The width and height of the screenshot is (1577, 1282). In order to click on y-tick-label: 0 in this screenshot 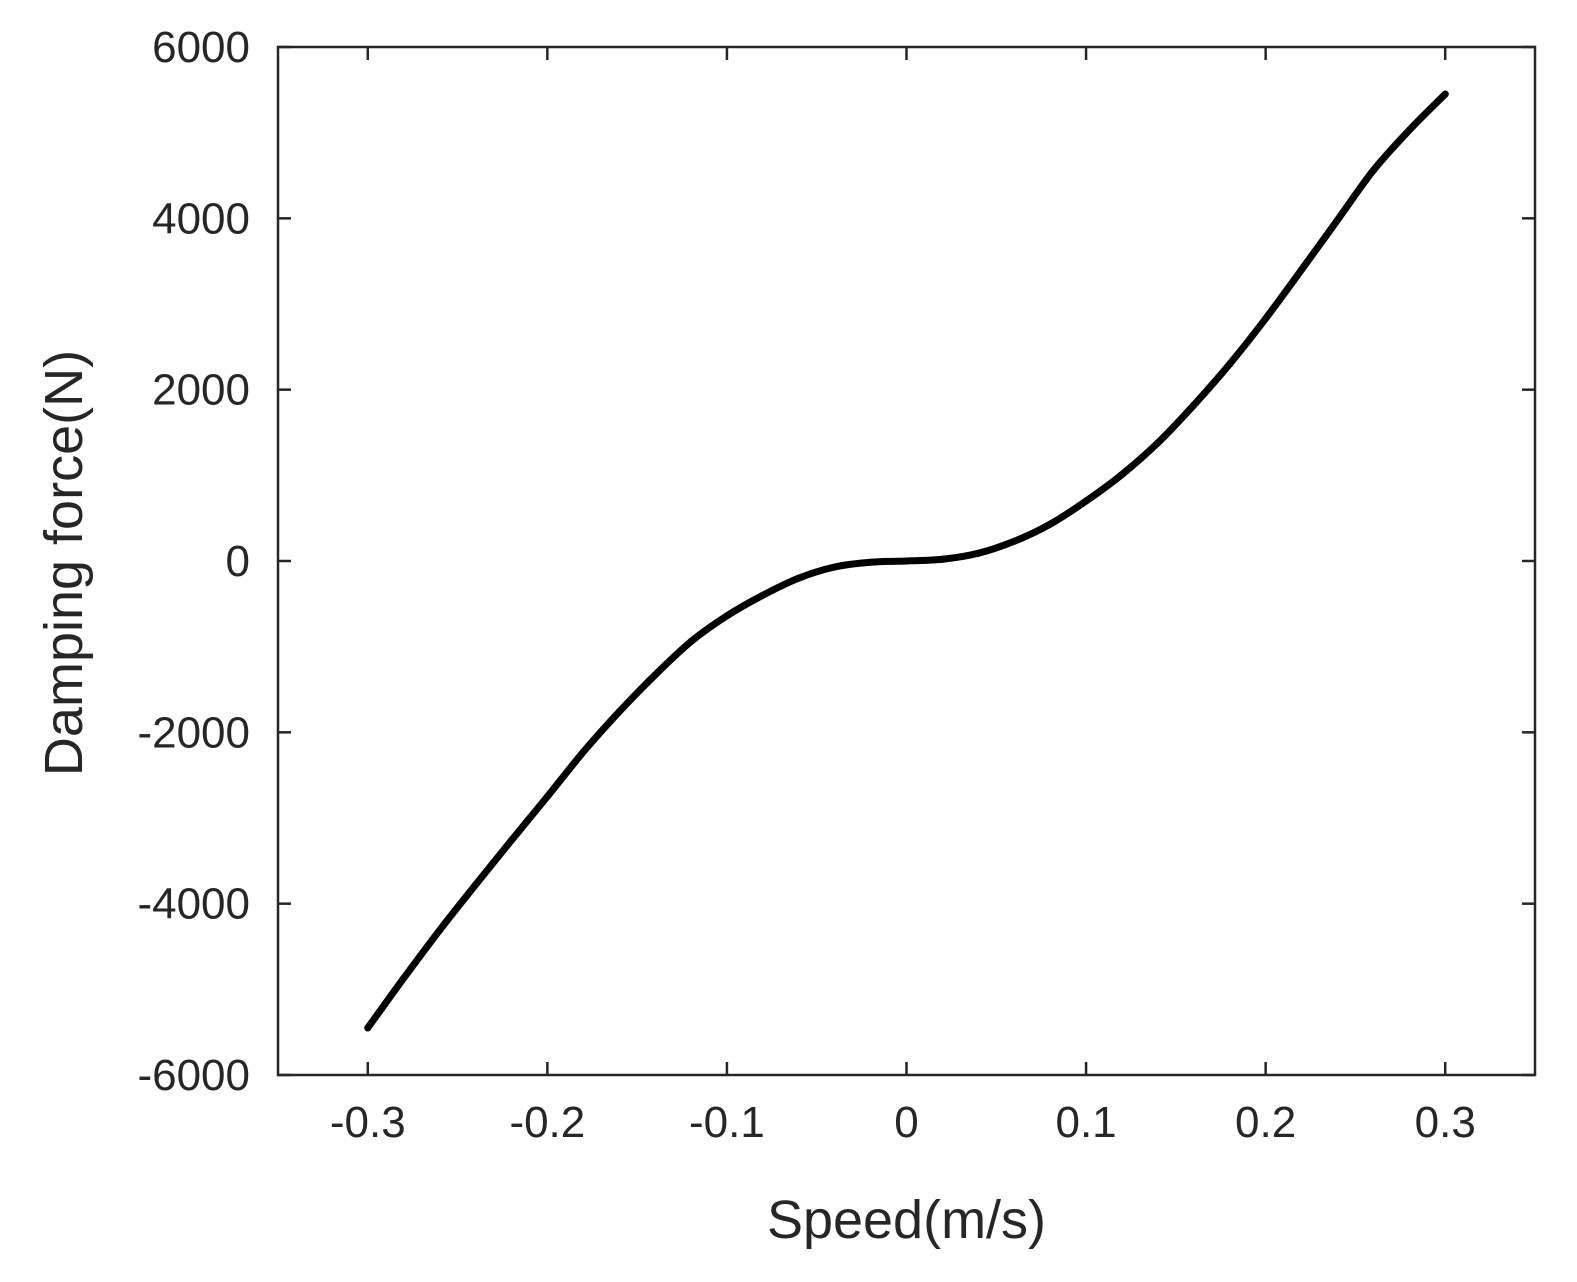, I will do `click(238, 561)`.